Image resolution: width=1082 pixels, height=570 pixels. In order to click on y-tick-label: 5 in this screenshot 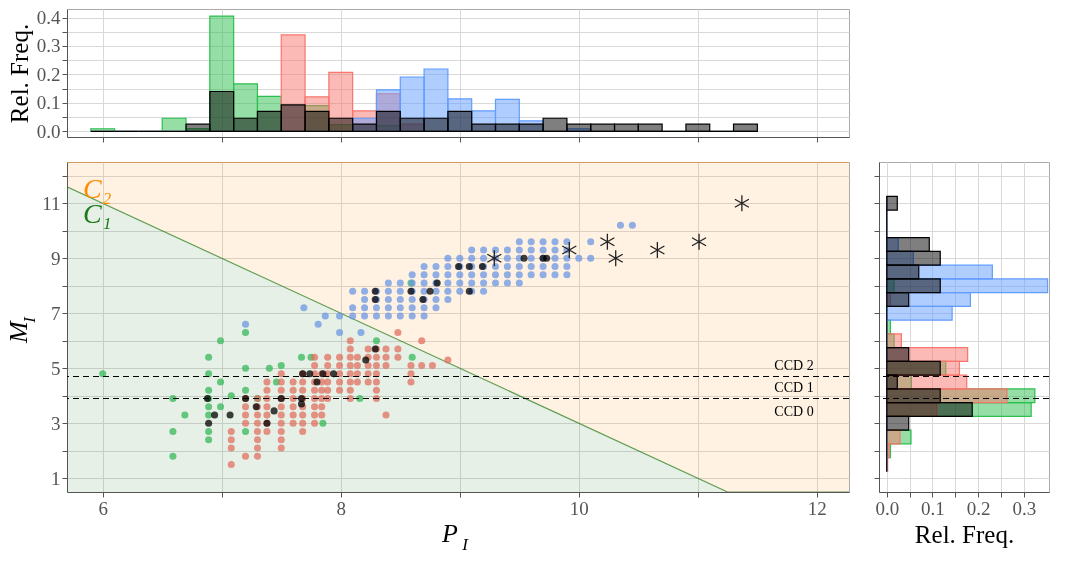, I will do `click(56, 368)`.